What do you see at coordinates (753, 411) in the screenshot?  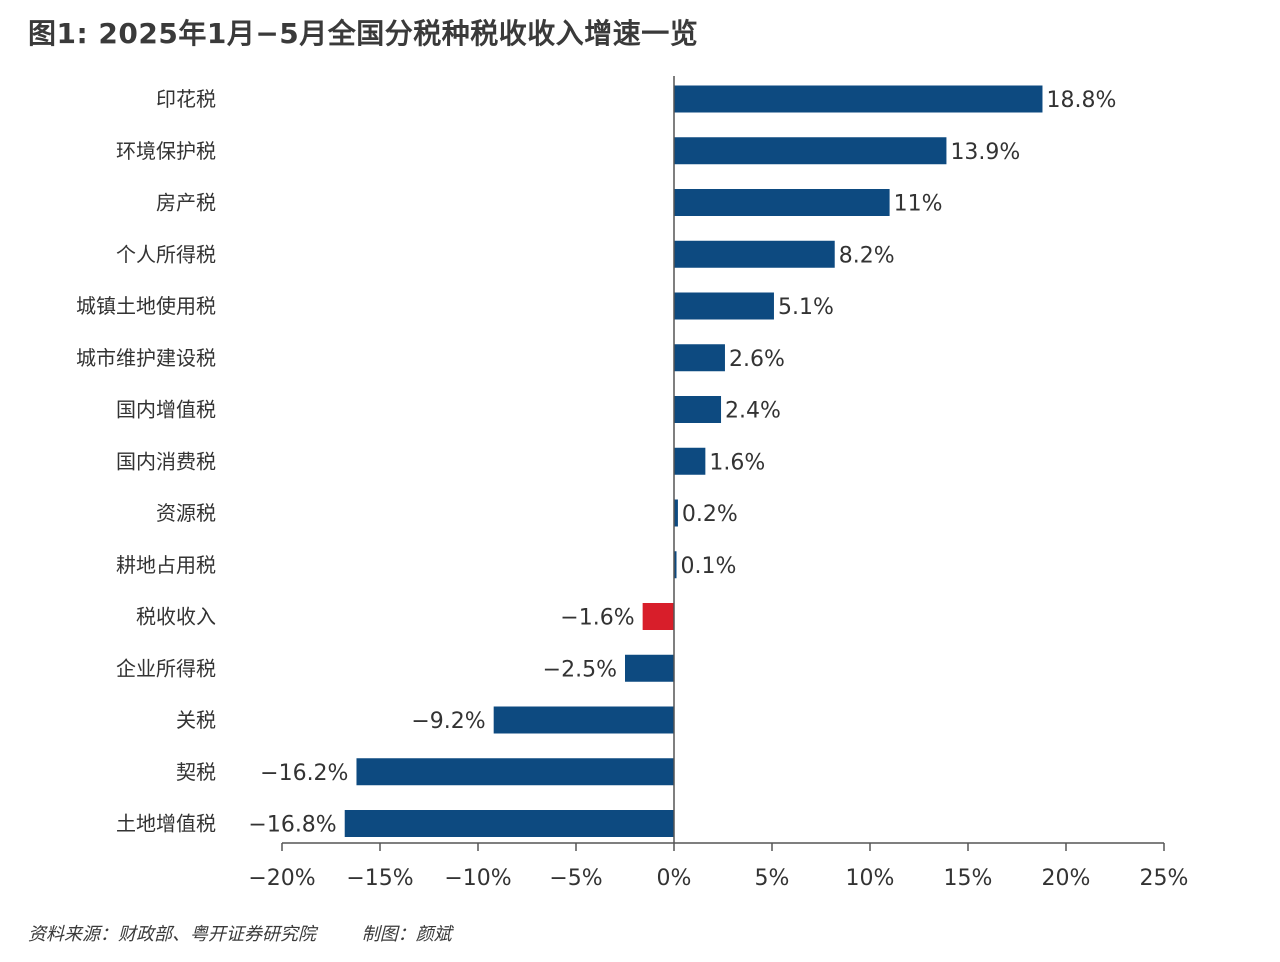 I see `data-label: 2.4%` at bounding box center [753, 411].